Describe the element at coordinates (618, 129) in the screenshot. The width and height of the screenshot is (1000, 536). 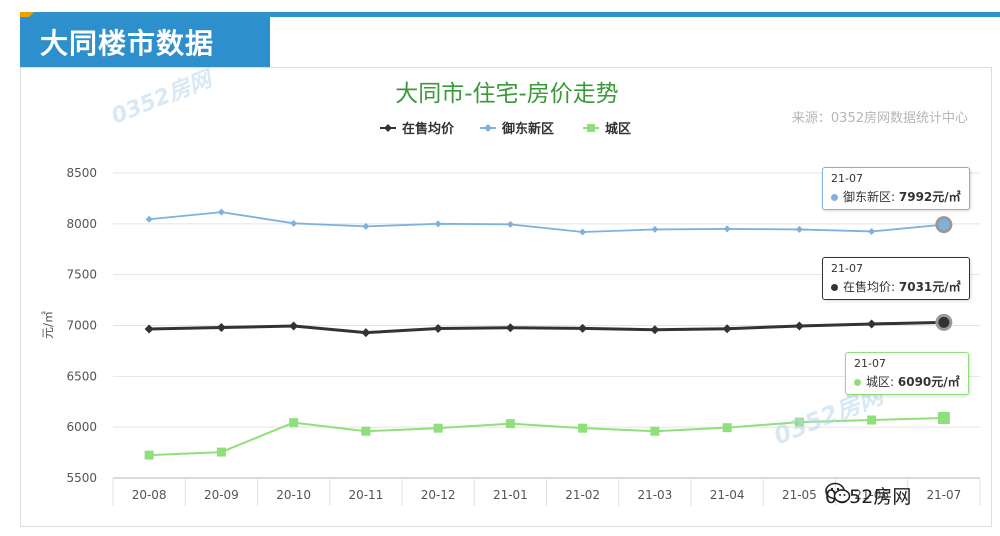
I see `legend-label: 城区` at that location.